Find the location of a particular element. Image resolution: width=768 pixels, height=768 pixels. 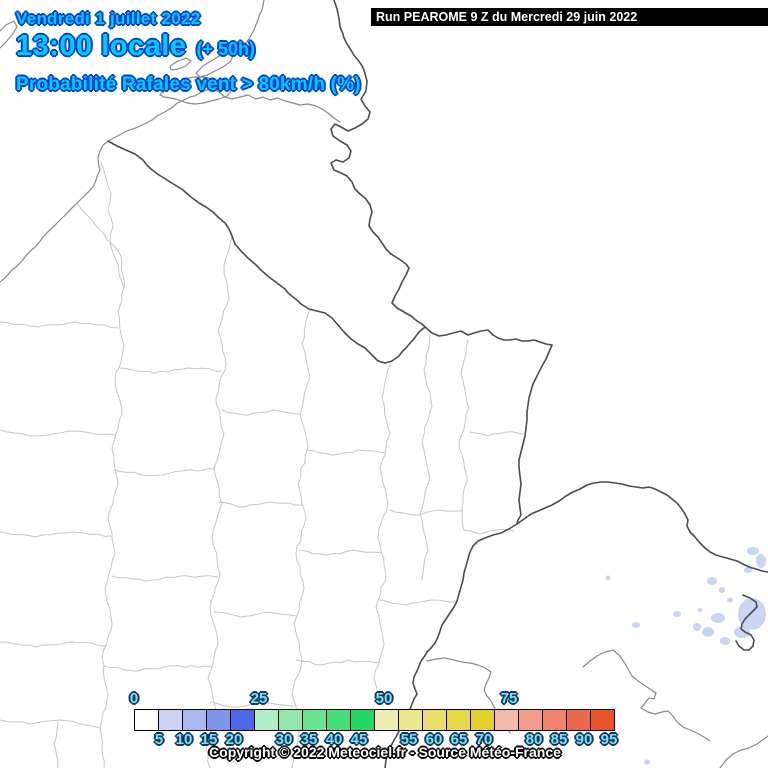

legend-tick-10: 10 is located at coordinates (184, 739).